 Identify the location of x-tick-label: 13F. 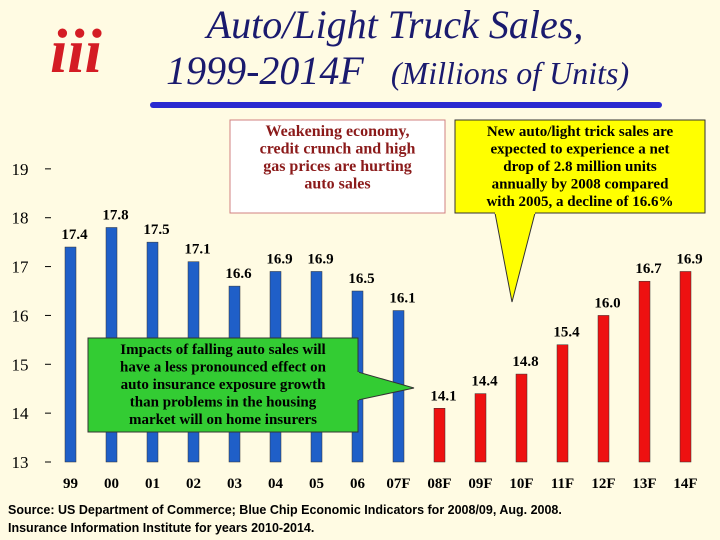
(644, 484).